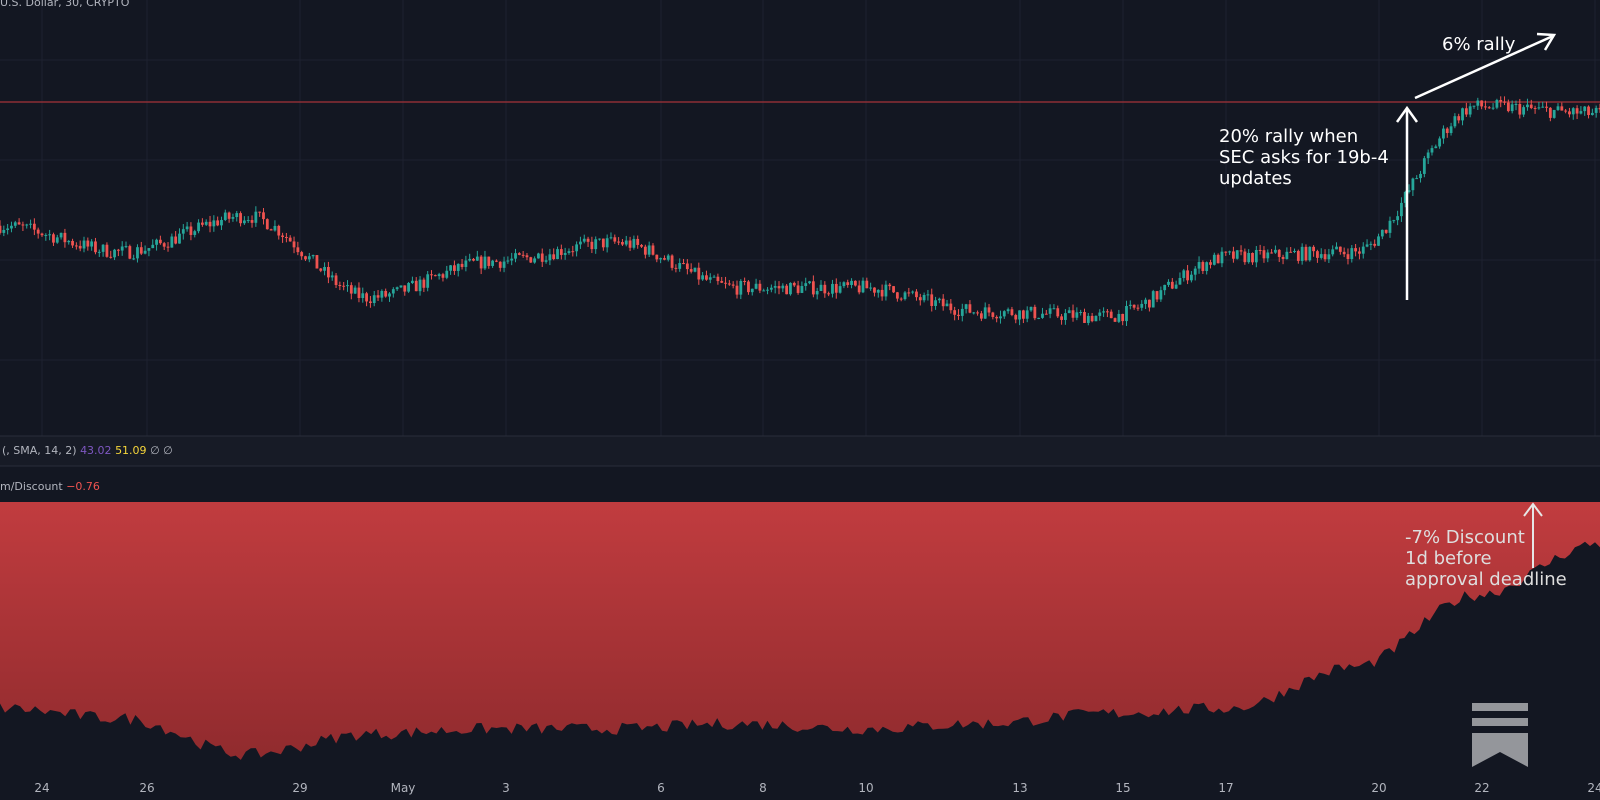 This screenshot has width=1600, height=800. What do you see at coordinates (1533, 535) in the screenshot?
I see `discount-arrow` at bounding box center [1533, 535].